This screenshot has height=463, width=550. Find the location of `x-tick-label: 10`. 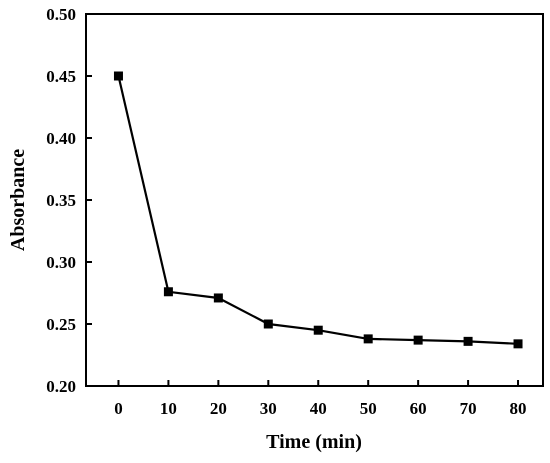

x-tick-label: 10 is located at coordinates (168, 408).